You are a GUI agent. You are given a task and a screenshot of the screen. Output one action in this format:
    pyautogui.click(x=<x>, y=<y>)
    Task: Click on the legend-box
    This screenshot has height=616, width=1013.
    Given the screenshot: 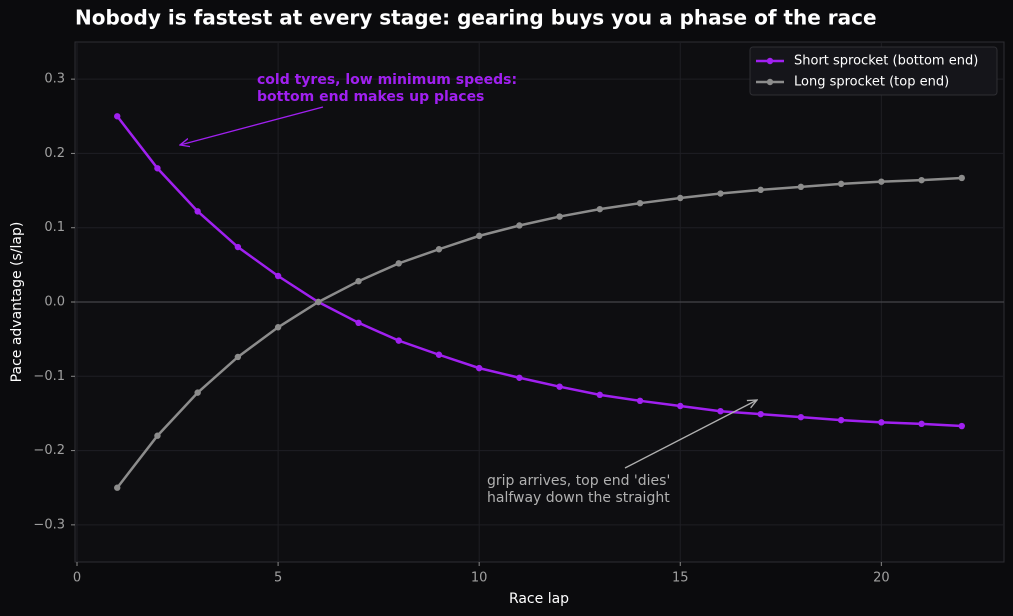 What is the action you would take?
    pyautogui.click(x=873, y=71)
    